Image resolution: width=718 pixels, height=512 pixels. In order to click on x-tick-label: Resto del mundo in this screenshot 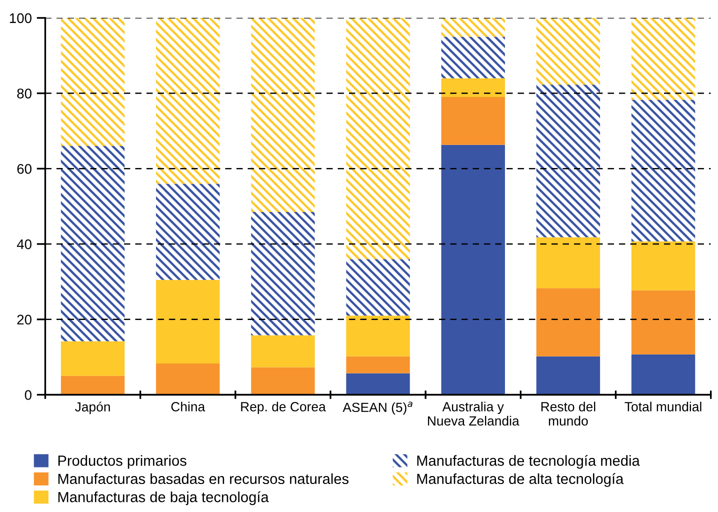, I will do `click(568, 414)`.